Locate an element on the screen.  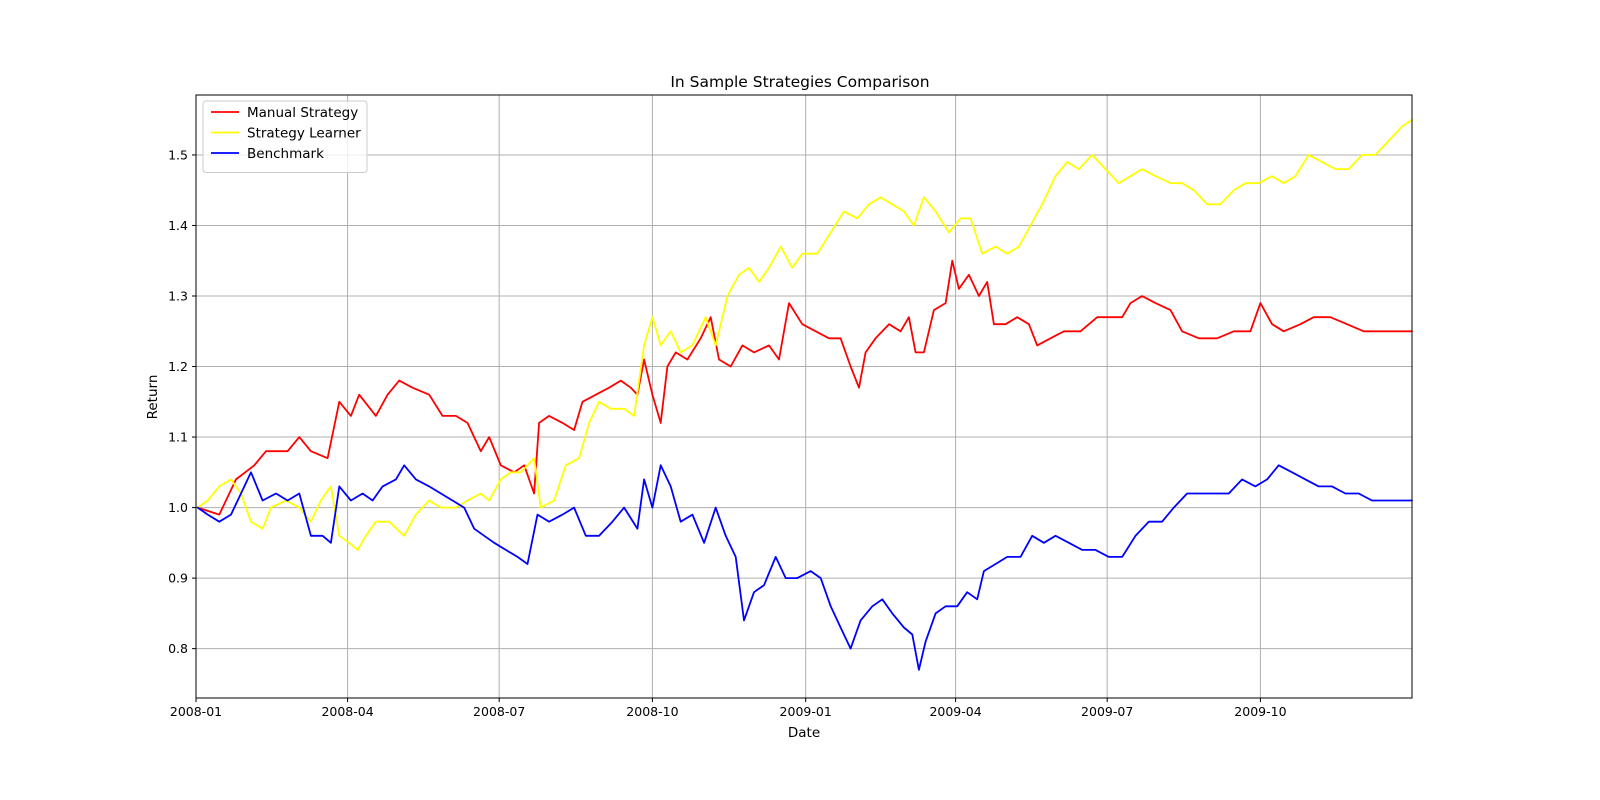
legend-label: Manual Strategy is located at coordinates (302, 113).